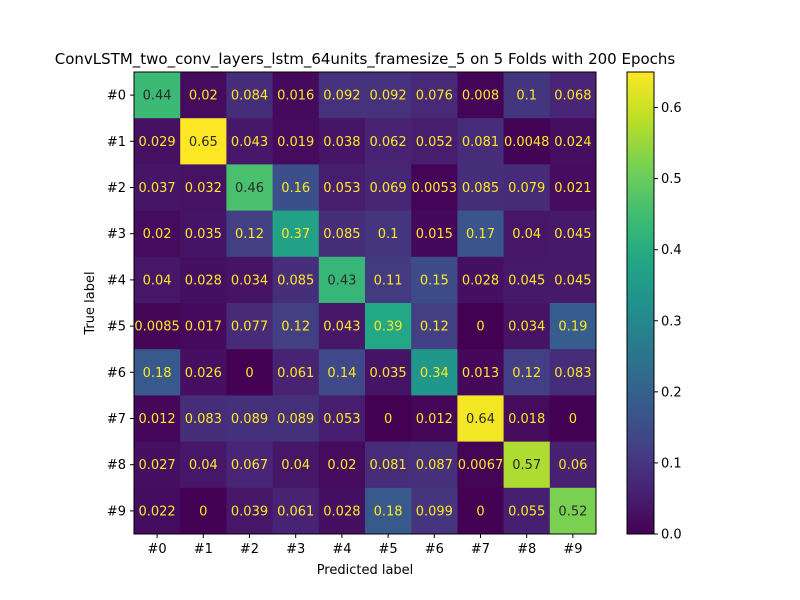  Describe the element at coordinates (341, 549) in the screenshot. I see `x-tick-label: #4` at that location.